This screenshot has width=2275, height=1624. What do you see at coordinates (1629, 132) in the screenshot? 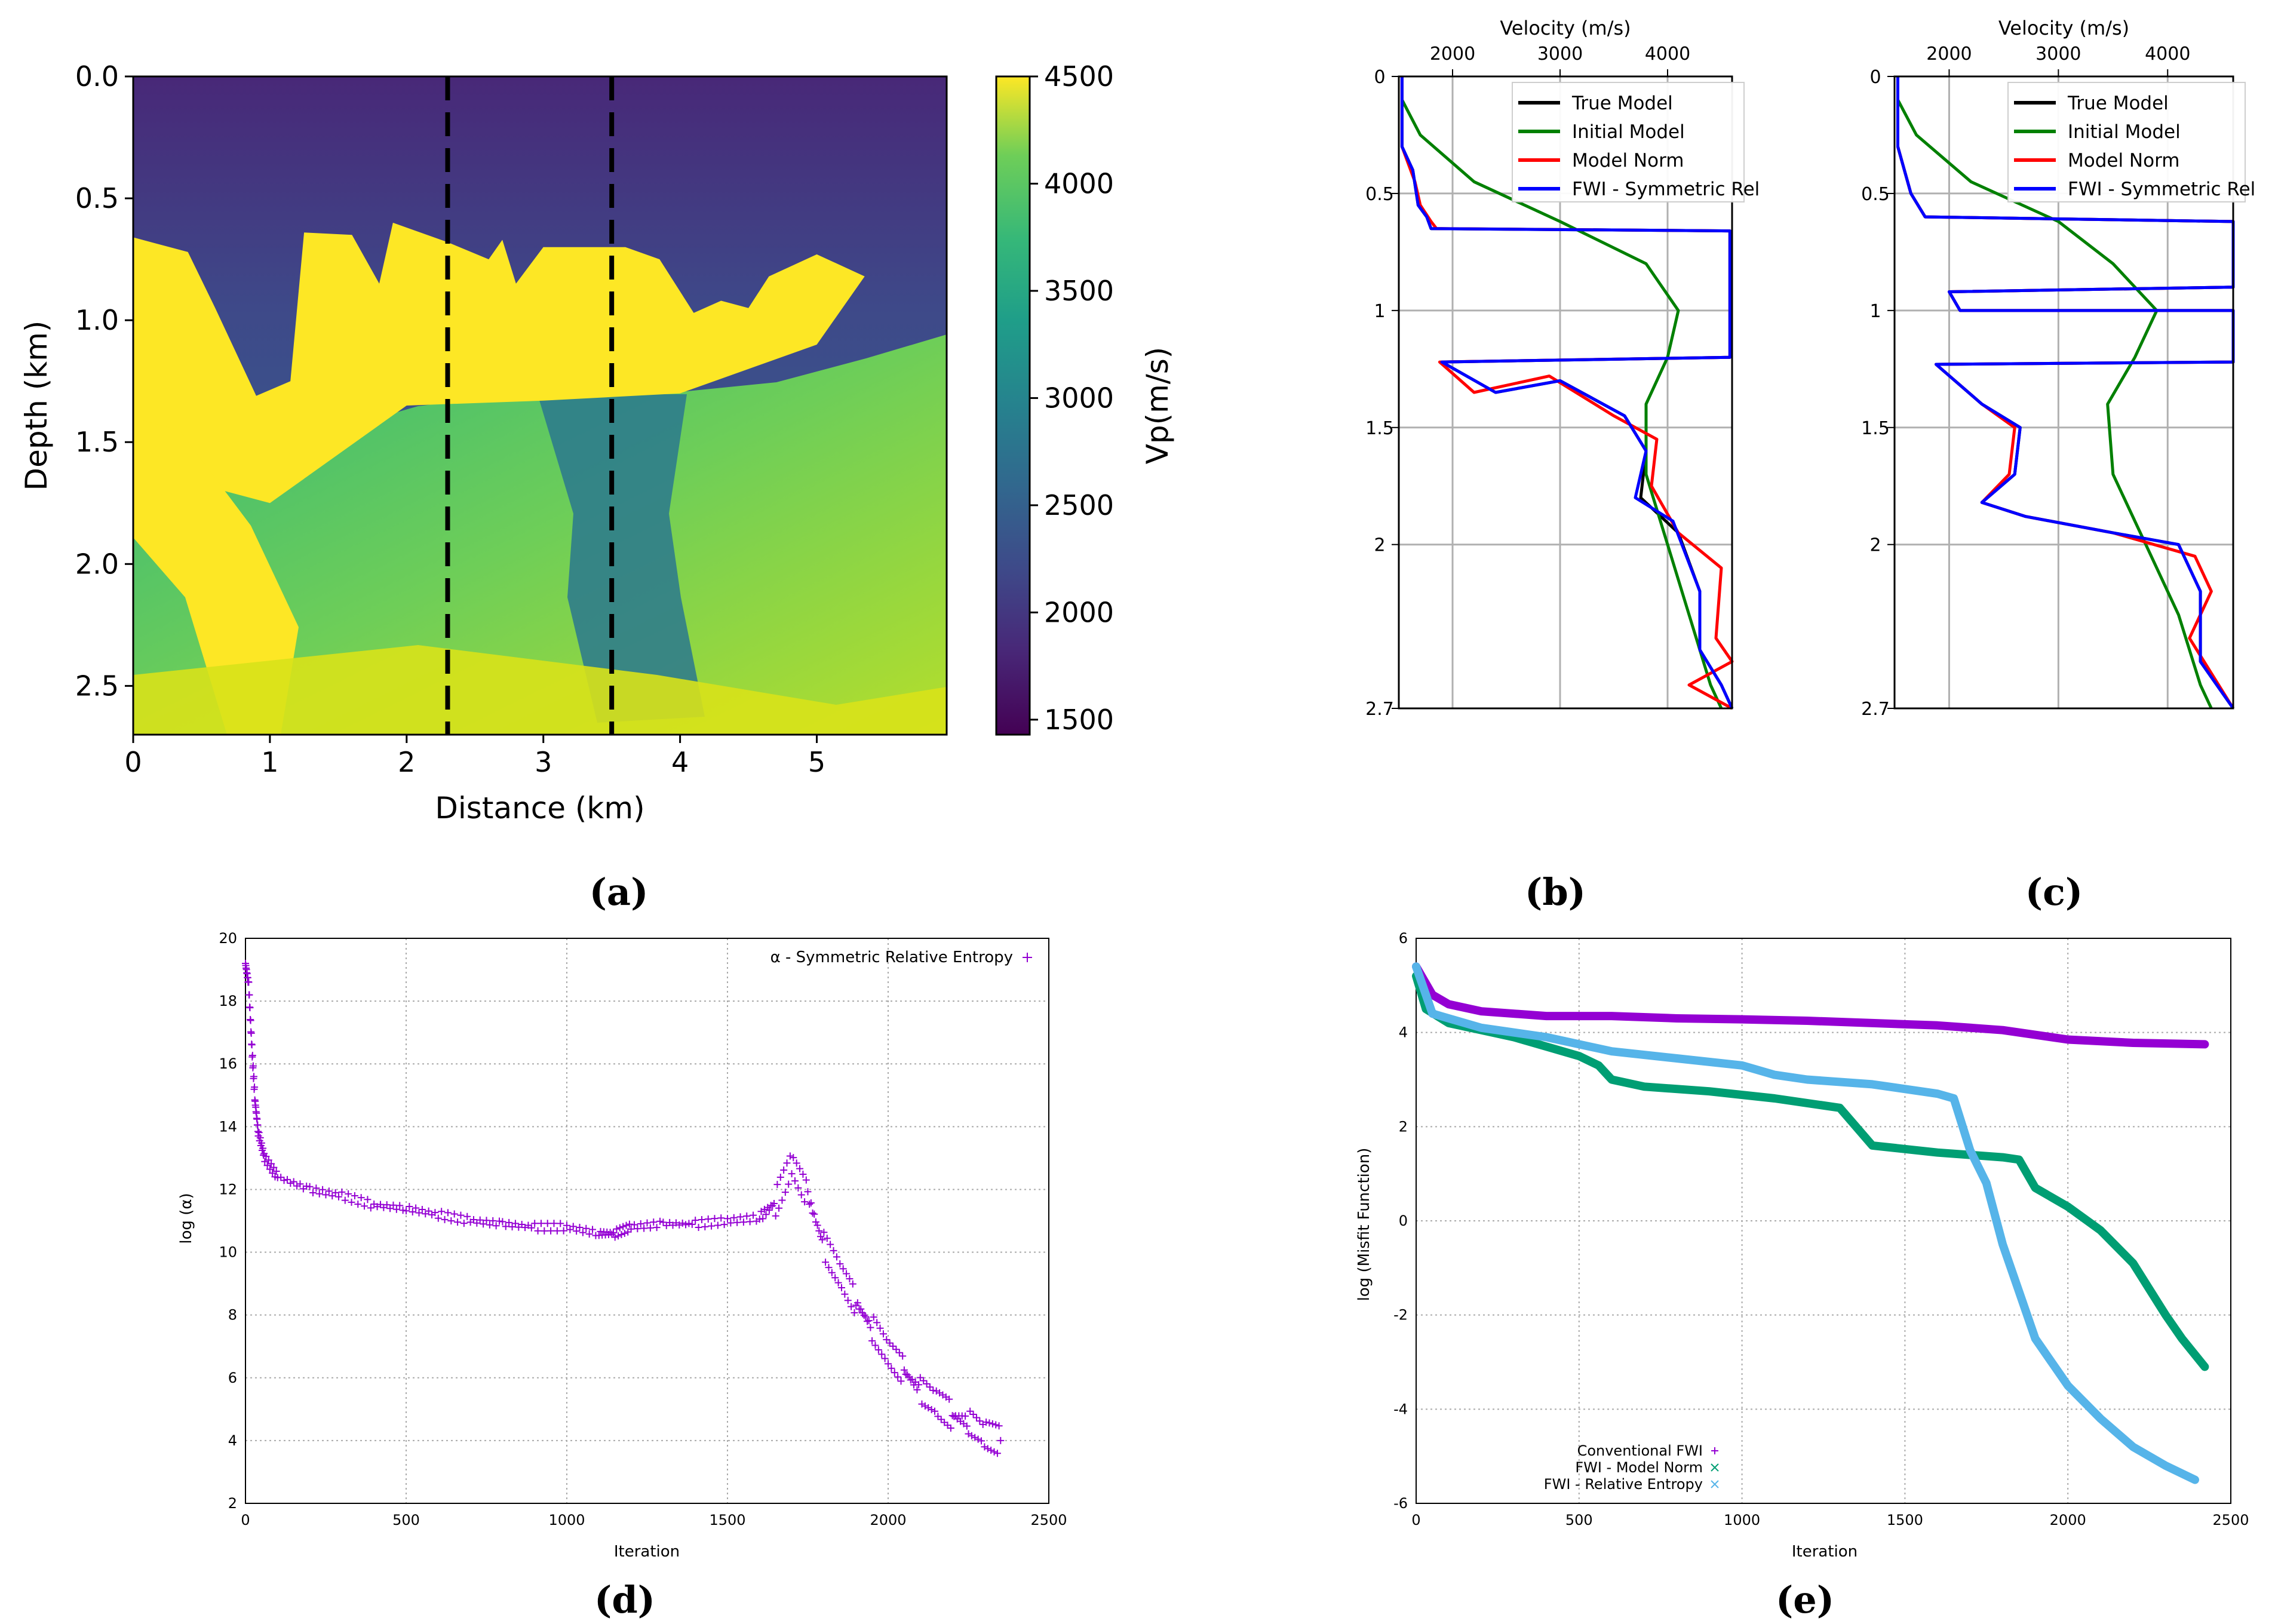
I see `panel-b-legend-label: Initial Model` at bounding box center [1629, 132].